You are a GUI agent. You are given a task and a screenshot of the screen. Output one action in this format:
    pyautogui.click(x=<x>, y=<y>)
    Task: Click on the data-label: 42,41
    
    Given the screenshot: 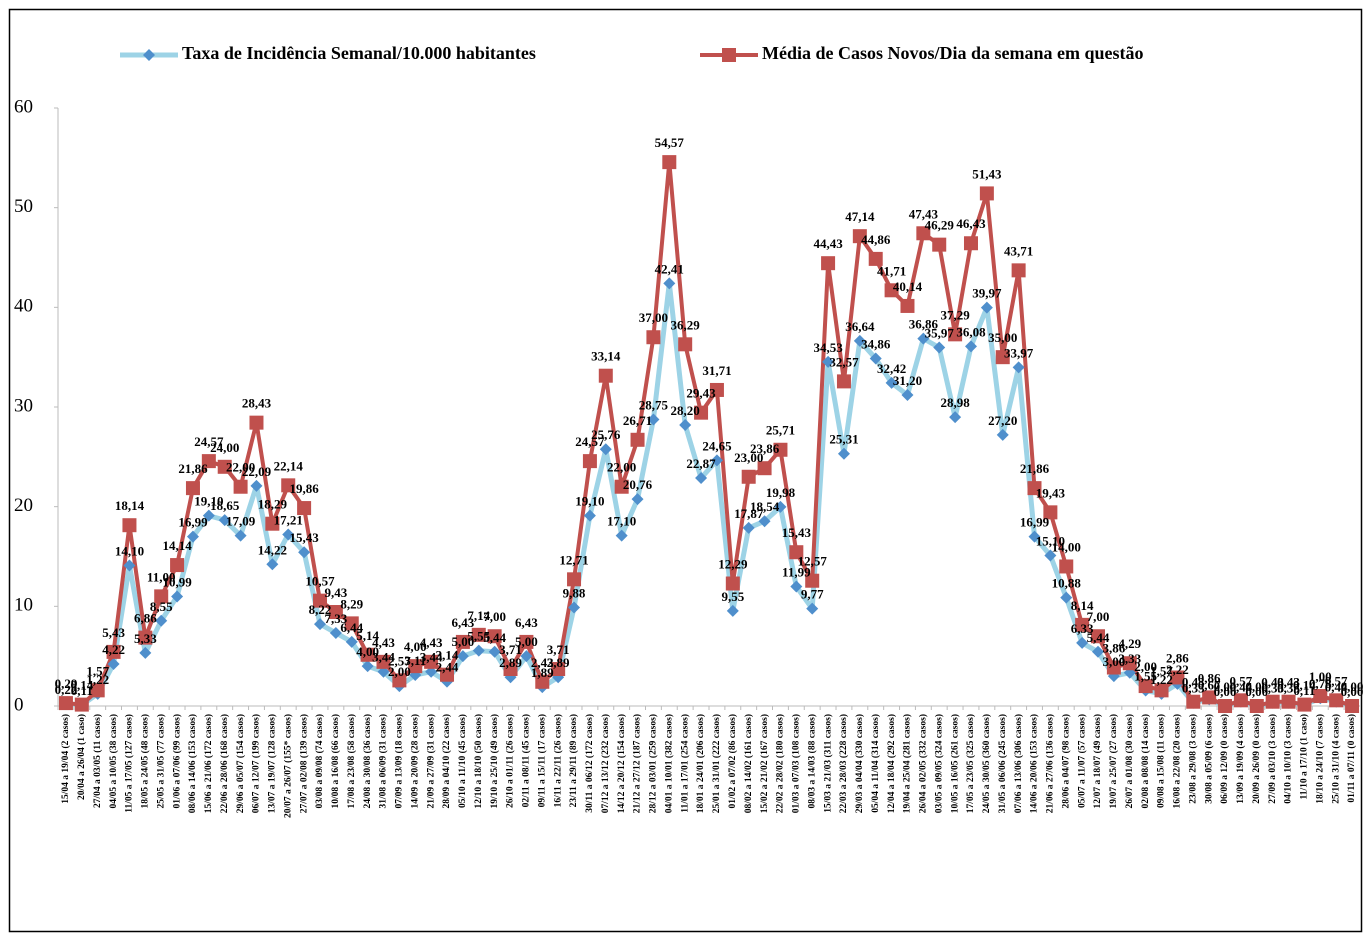 What is the action you would take?
    pyautogui.click(x=669, y=268)
    